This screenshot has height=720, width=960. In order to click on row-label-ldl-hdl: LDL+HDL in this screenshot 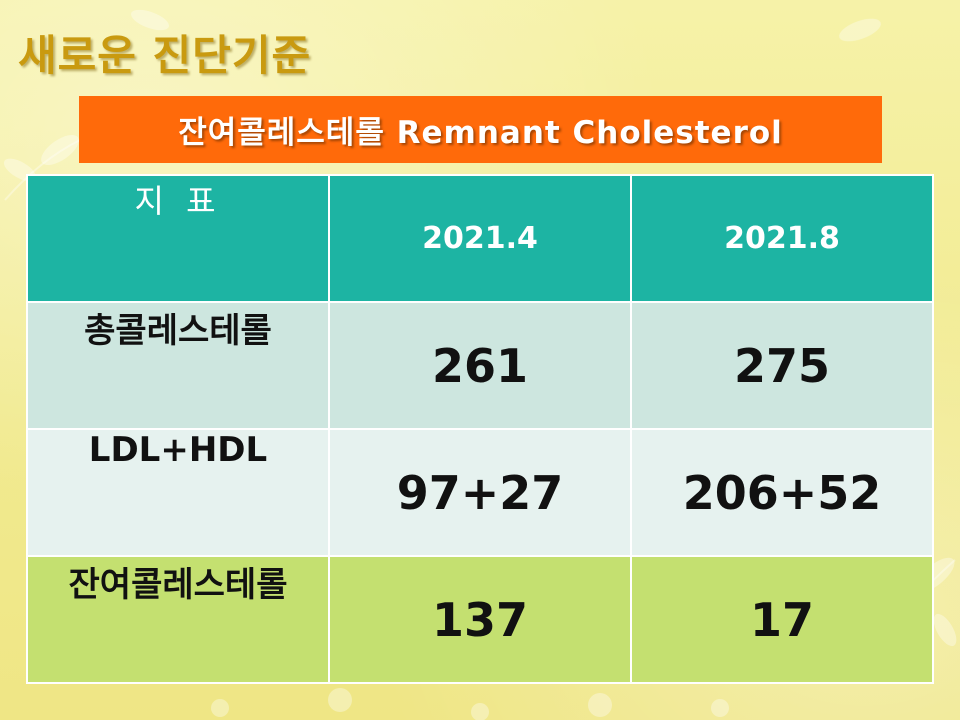, I will do `click(178, 492)`.